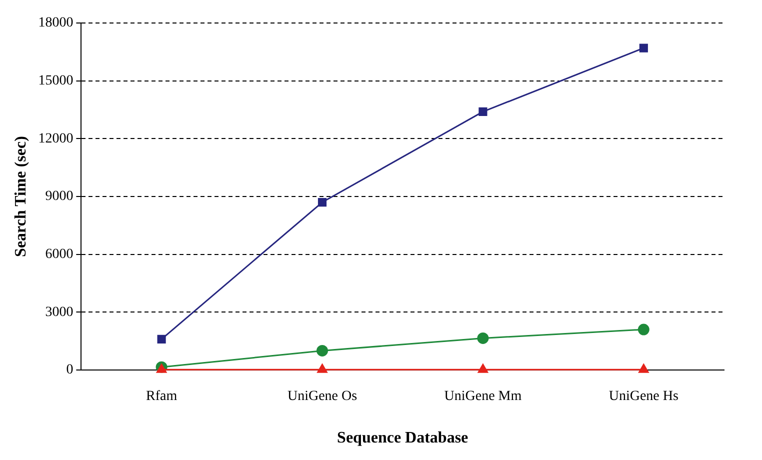 The width and height of the screenshot is (762, 460). What do you see at coordinates (59, 196) in the screenshot?
I see `y-tick-label: 9000` at bounding box center [59, 196].